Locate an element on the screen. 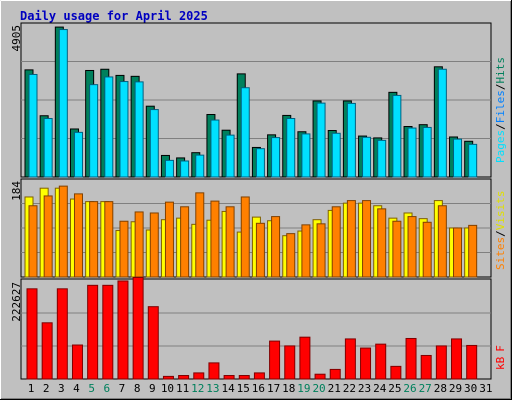  day-label-17: 17 is located at coordinates (273, 388).